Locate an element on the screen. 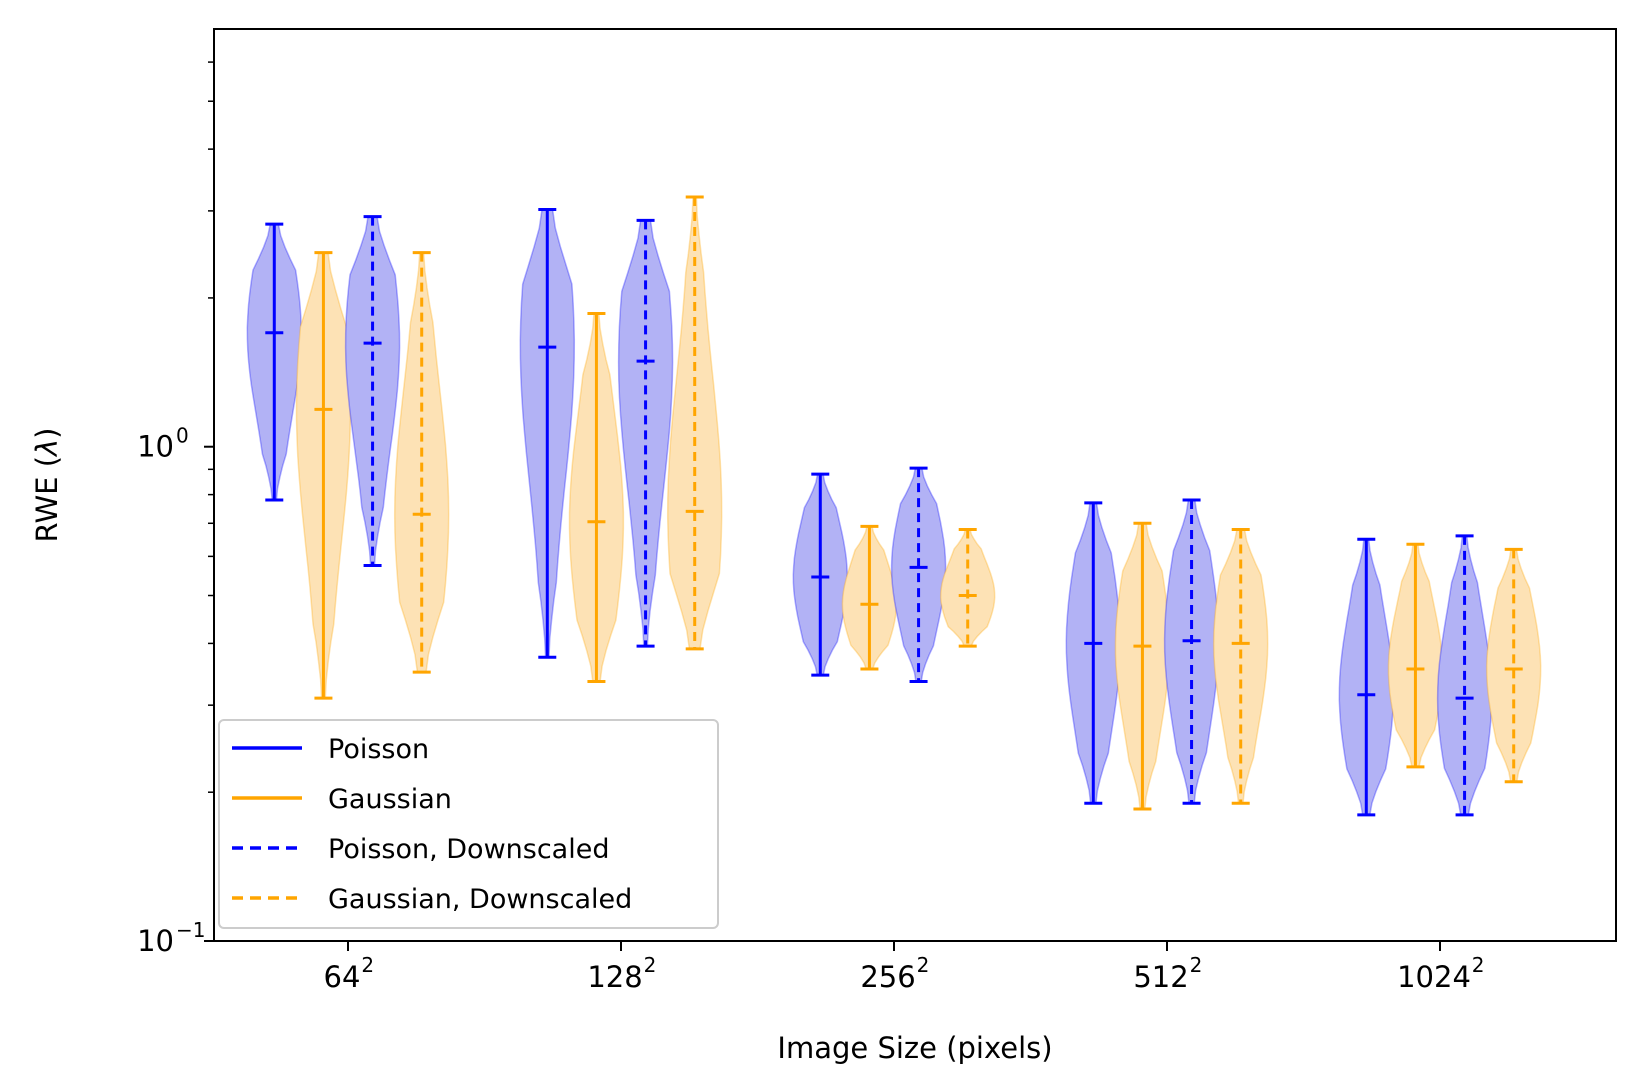  x-tick-label: 1024 is located at coordinates (1434, 977).